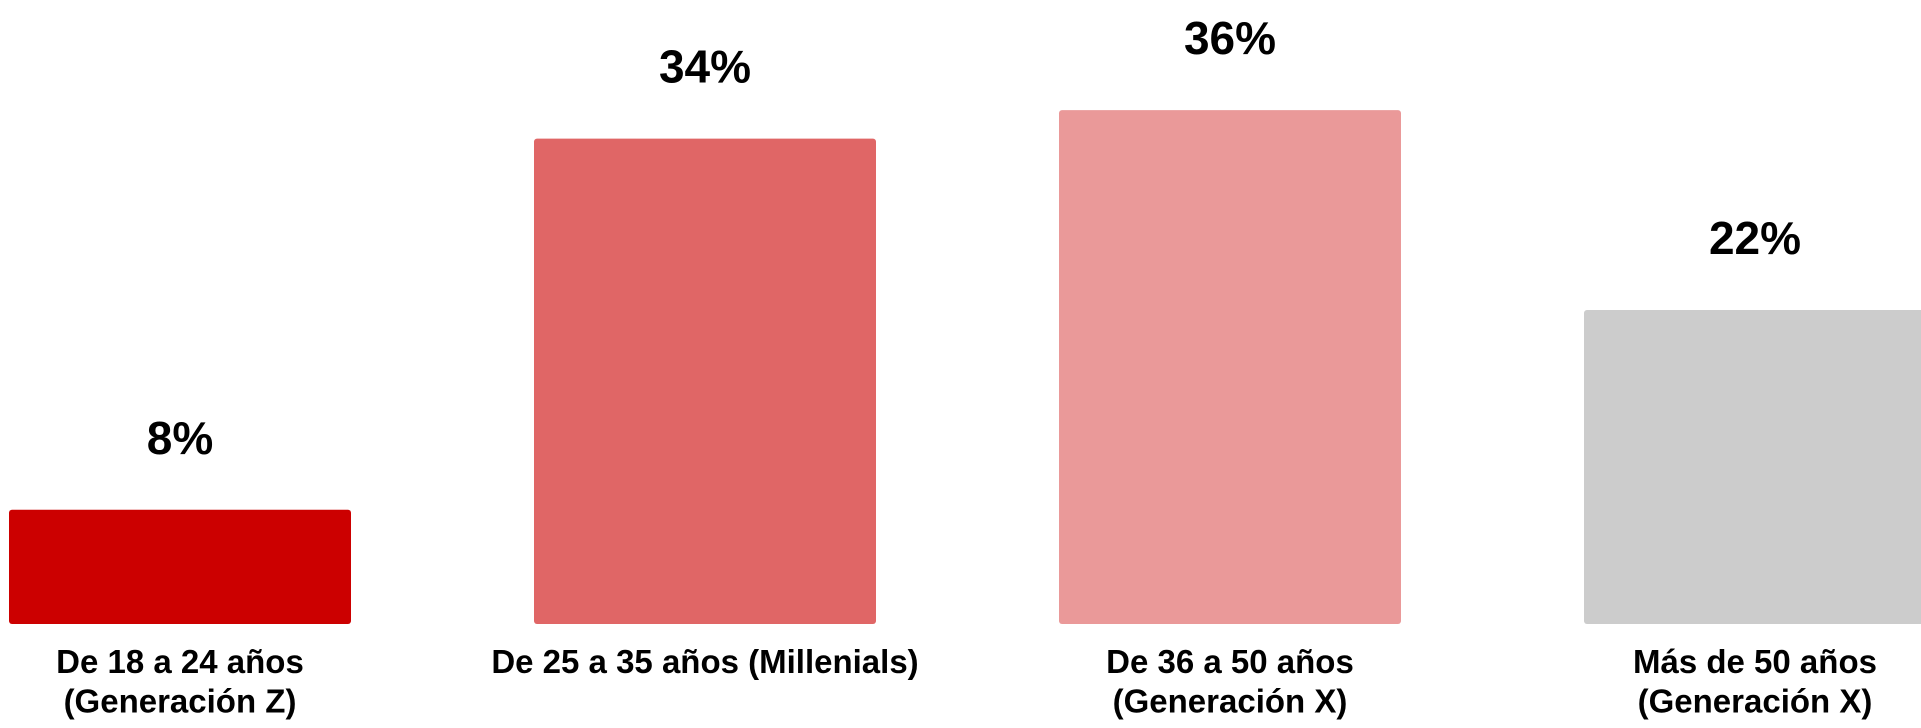 This screenshot has height=728, width=1921. What do you see at coordinates (1755, 238) in the screenshot?
I see `value-label: 22%` at bounding box center [1755, 238].